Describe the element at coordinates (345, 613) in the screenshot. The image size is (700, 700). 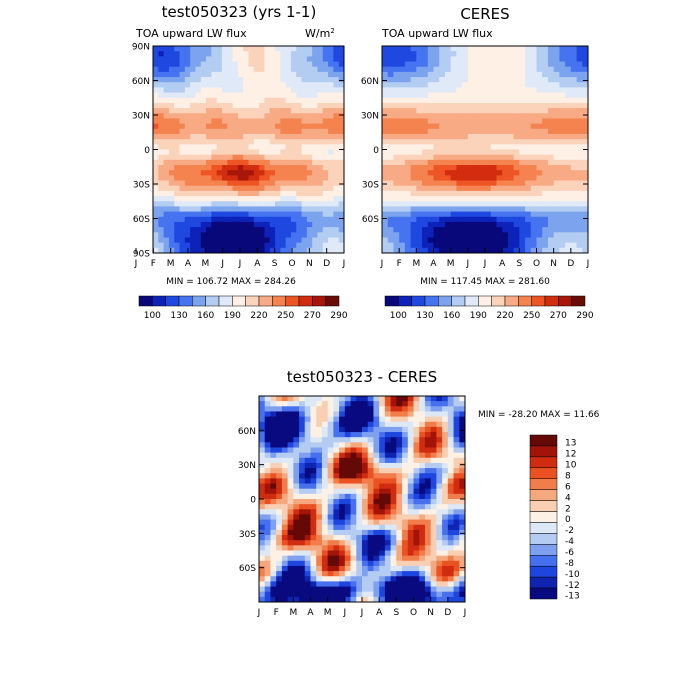
I see `x-tick-label: J` at that location.